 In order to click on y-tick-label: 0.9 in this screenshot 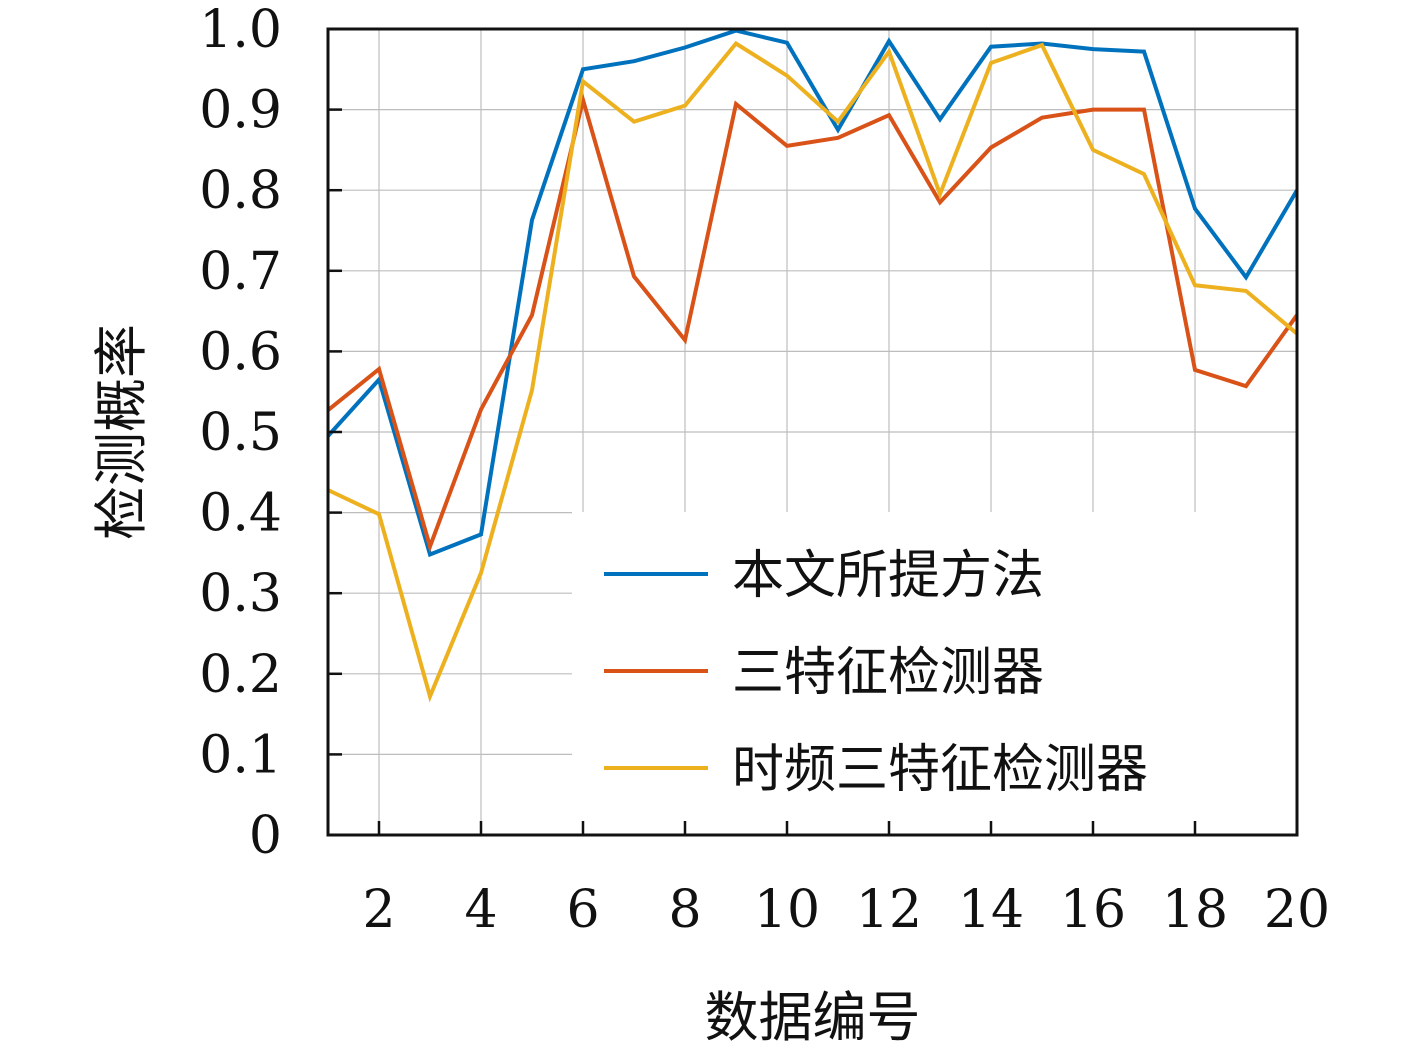, I will do `click(240, 111)`.